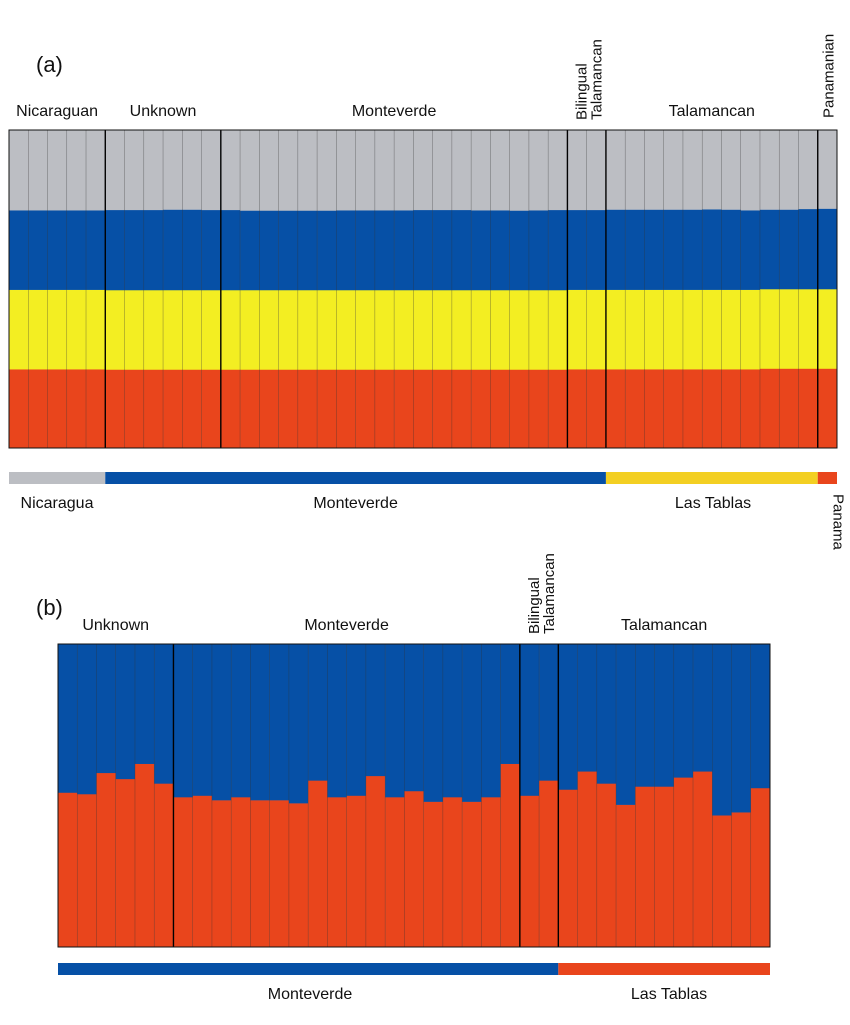 This screenshot has height=1025, width=850. Describe the element at coordinates (542, 593) in the screenshot. I see `b-group-label-2: BilingualTalamancan` at that location.